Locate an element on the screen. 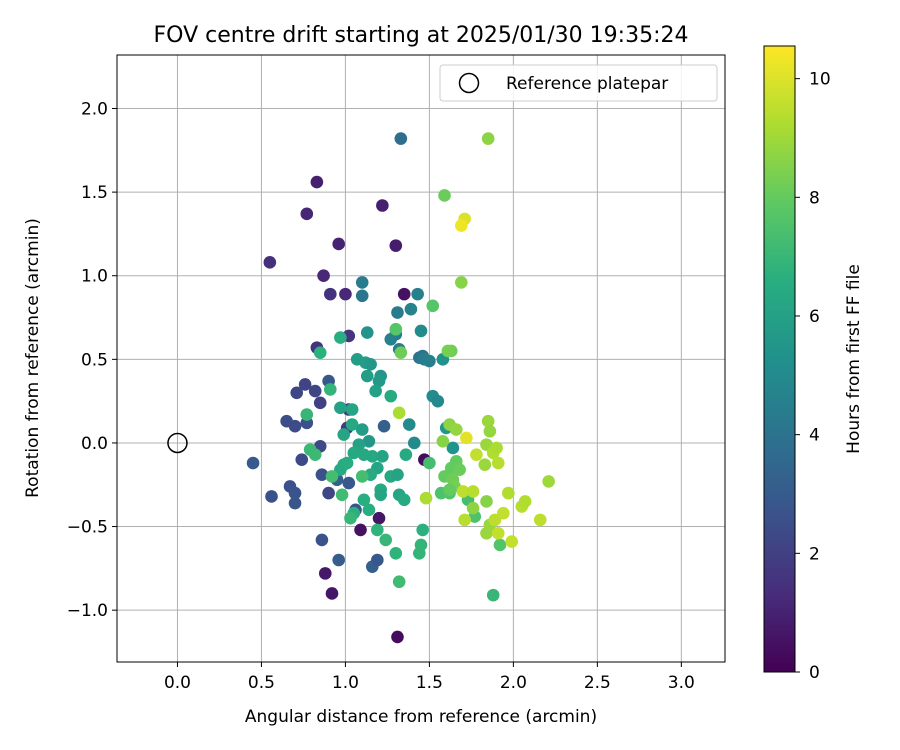  legend-box is located at coordinates (578, 83).